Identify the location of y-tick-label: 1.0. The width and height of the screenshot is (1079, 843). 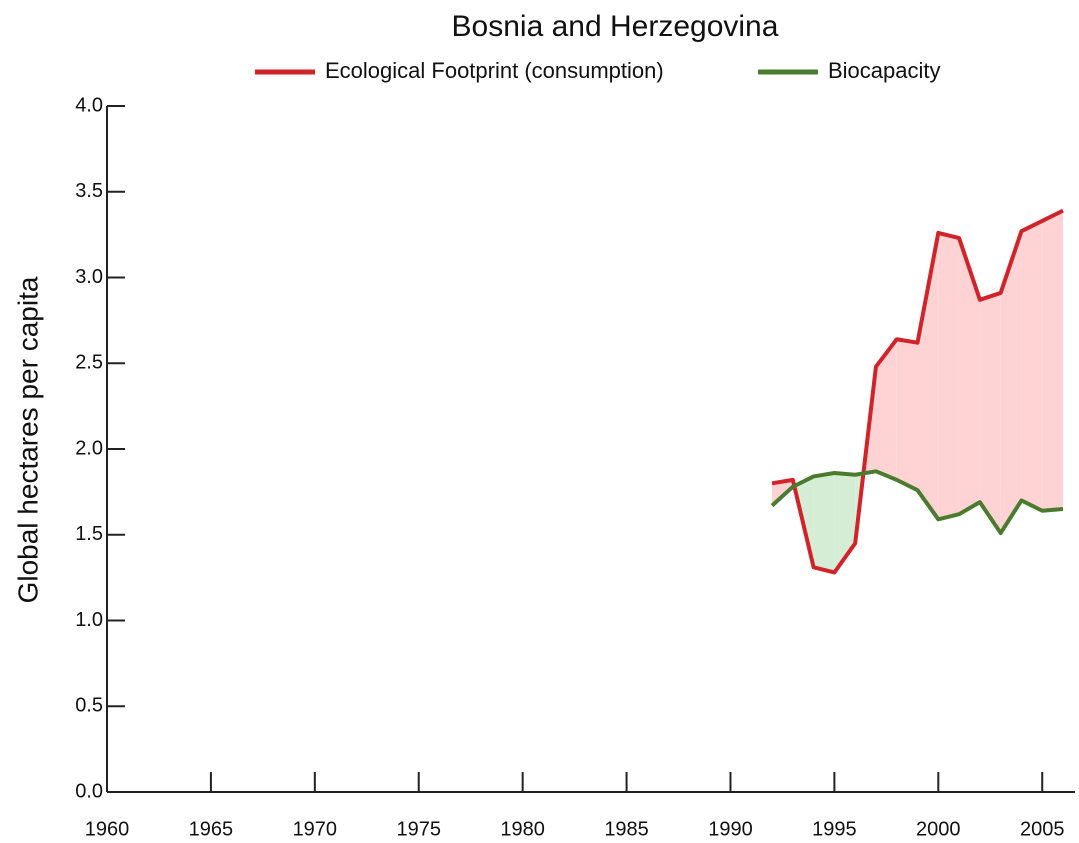
(89, 620).